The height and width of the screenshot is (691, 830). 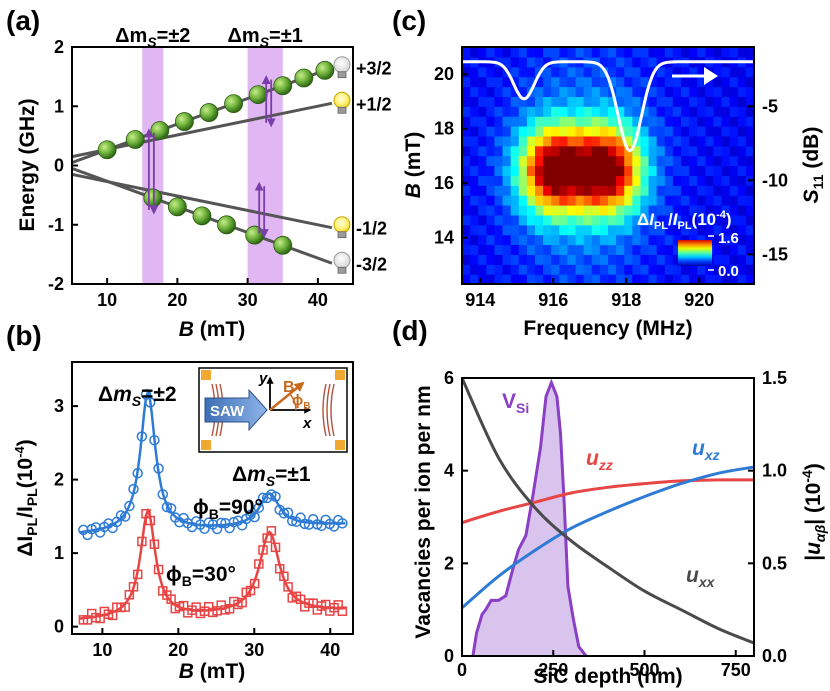 What do you see at coordinates (293, 402) in the screenshot?
I see `inset-angle-arc` at bounding box center [293, 402].